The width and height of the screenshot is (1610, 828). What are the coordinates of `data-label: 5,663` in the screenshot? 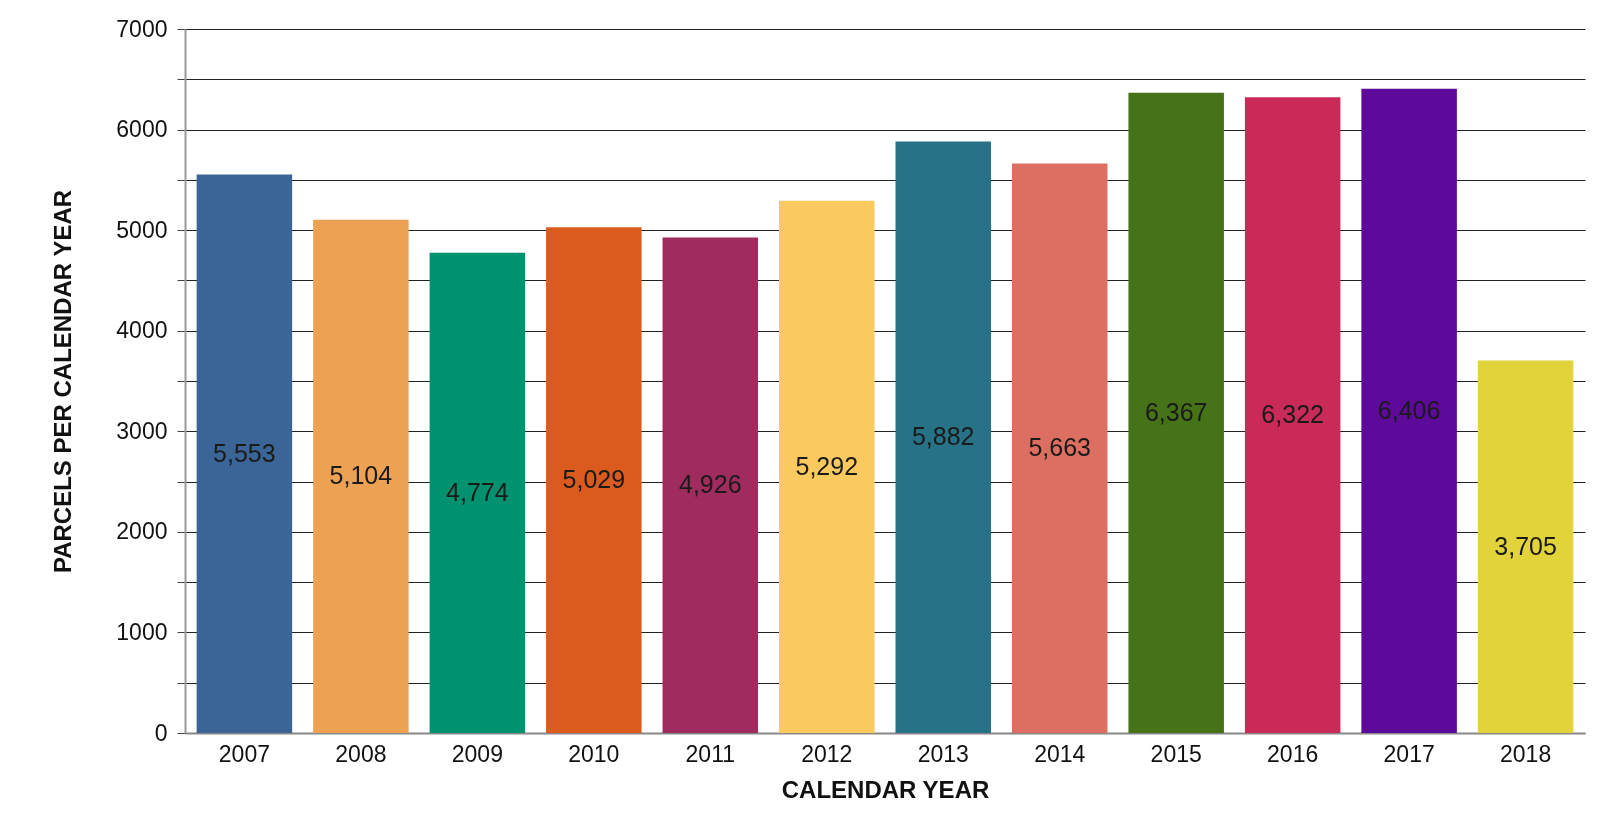 It's located at (1059, 447).